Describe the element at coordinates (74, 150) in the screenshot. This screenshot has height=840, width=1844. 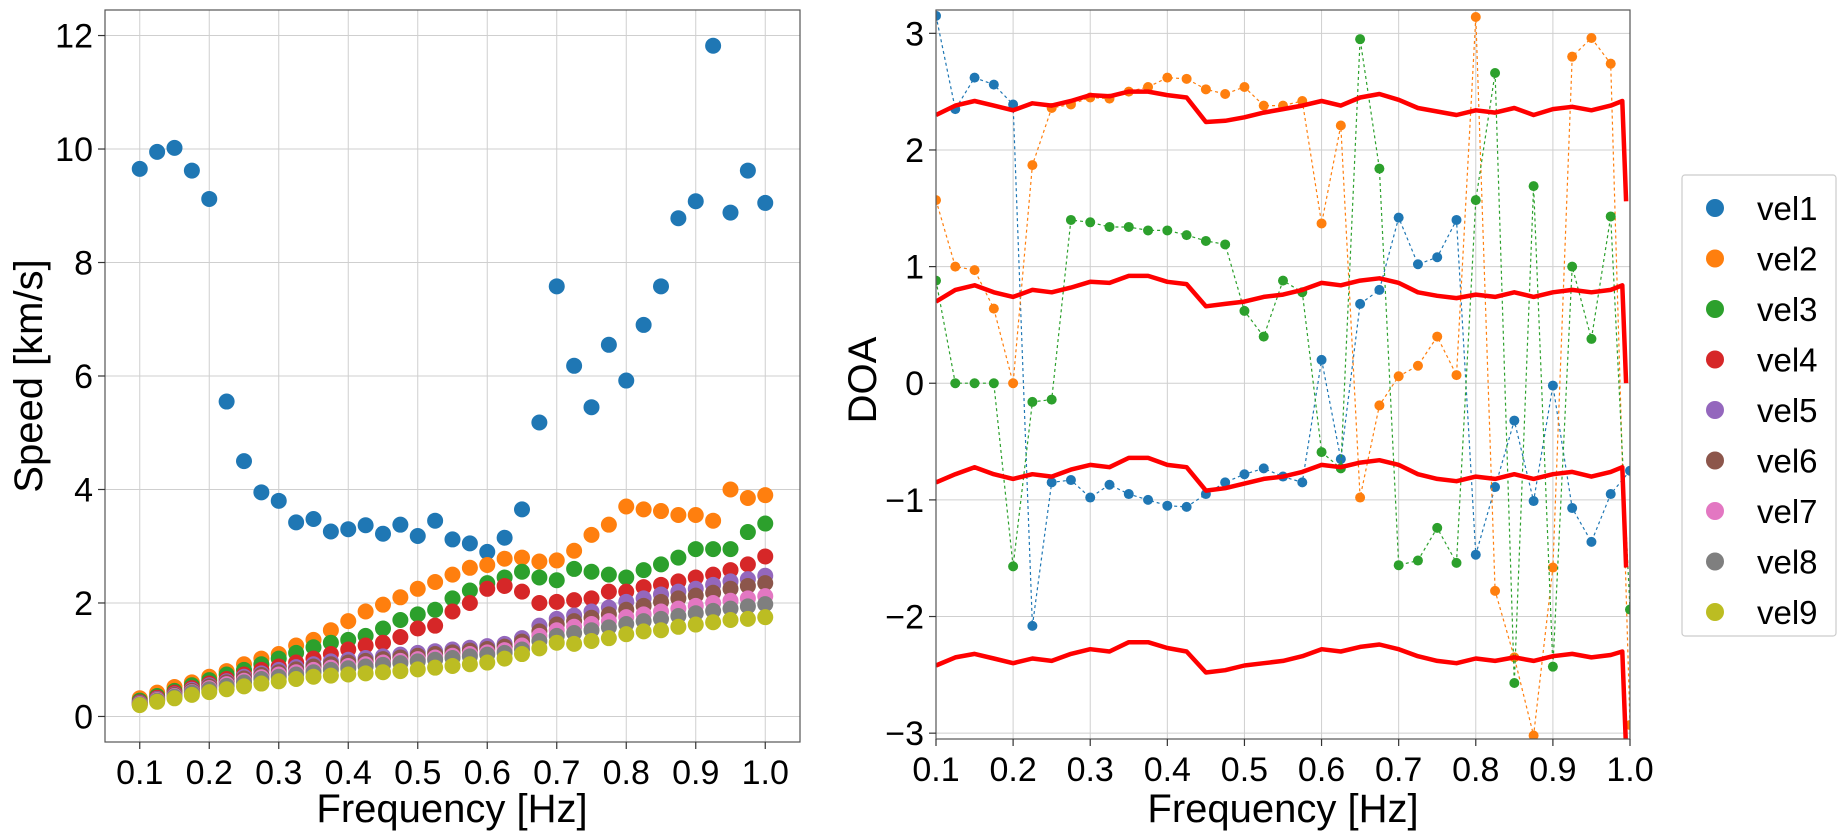
I see `speed-y-tick-label: 10` at that location.